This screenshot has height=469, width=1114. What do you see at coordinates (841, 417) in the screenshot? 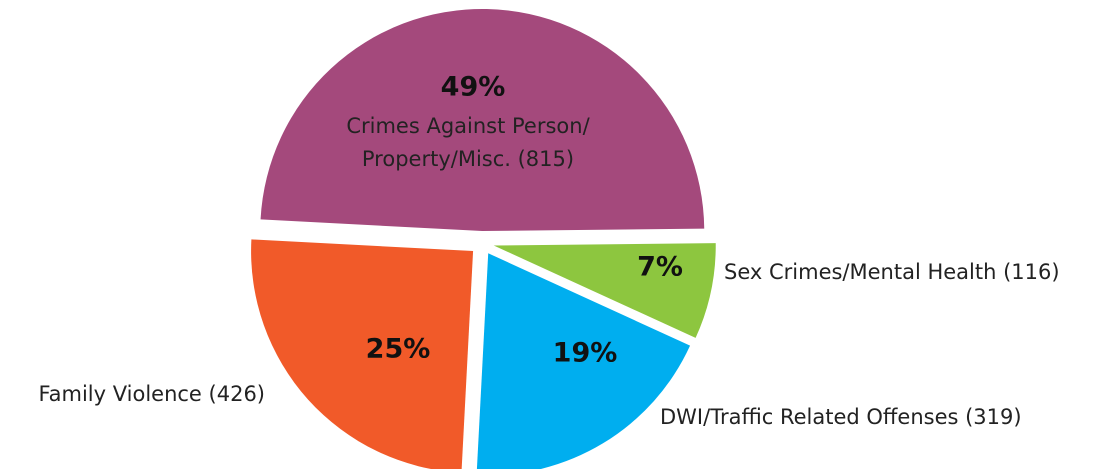
I see `category-label: DWI/Traffic Related Offenses (319)` at bounding box center [841, 417].